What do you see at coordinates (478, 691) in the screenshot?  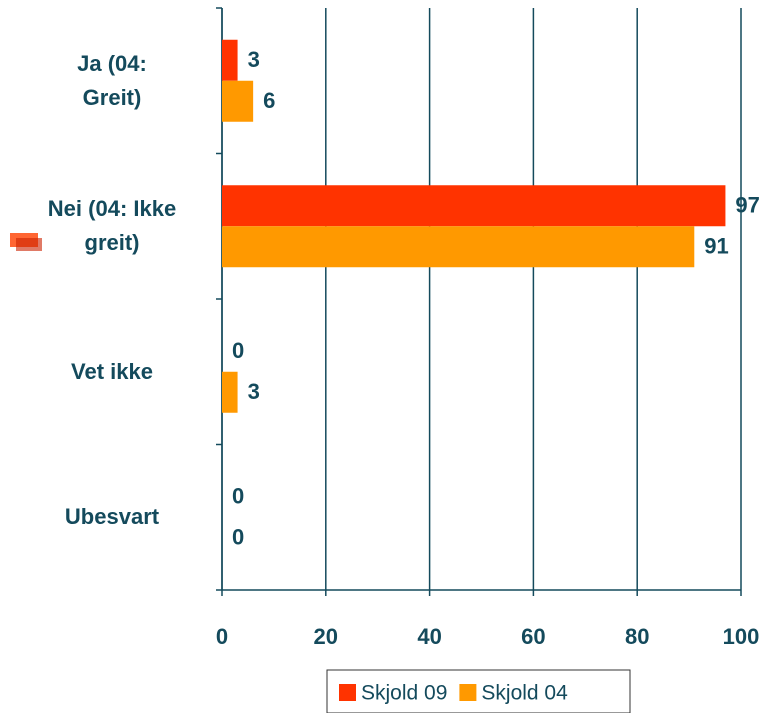 I see `legend-box` at bounding box center [478, 691].